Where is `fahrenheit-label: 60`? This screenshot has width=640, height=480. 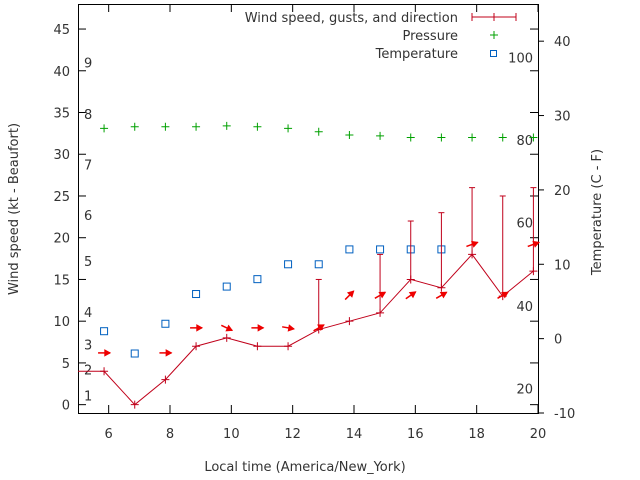 fahrenheit-label: 60 is located at coordinates (524, 224).